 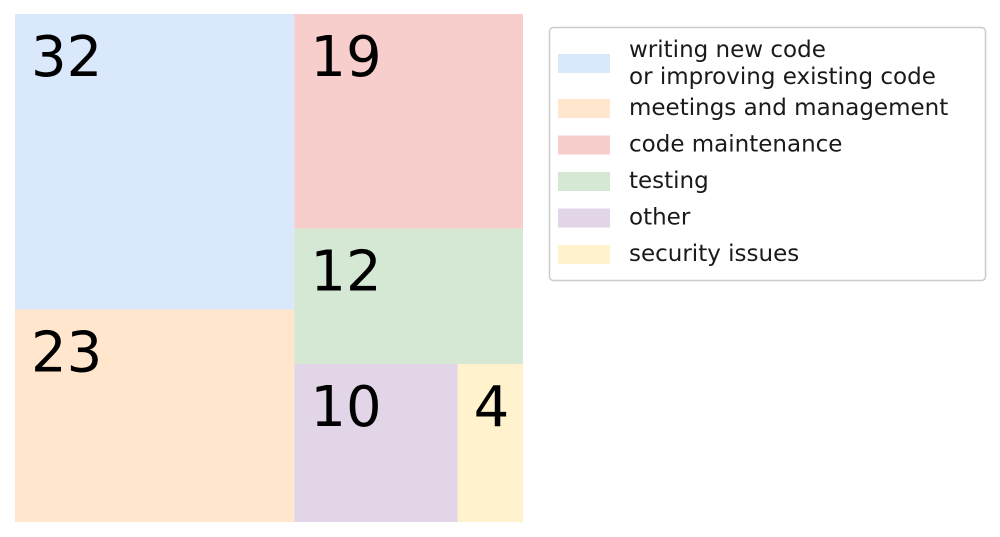 What do you see at coordinates (66, 57) in the screenshot?
I see `treemap-tile-value: 32` at bounding box center [66, 57].